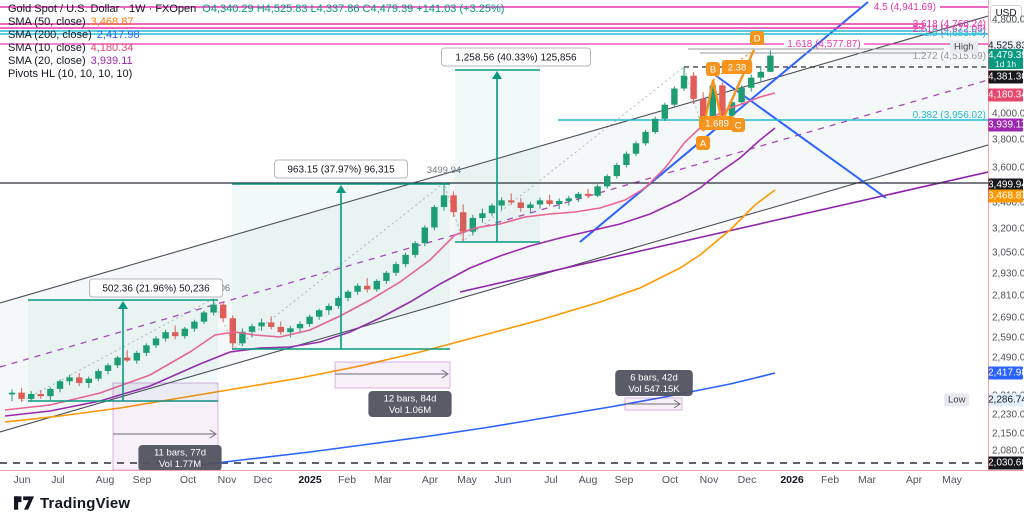  Describe the element at coordinates (792, 480) in the screenshot. I see `year-label: 2026` at that location.